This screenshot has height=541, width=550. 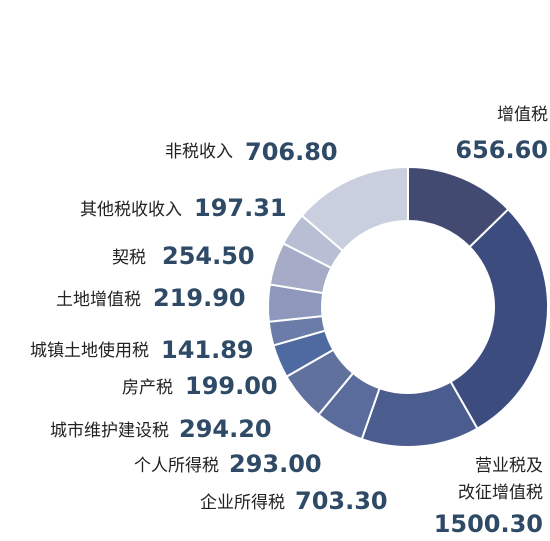 I want to click on category-label: 营业税及, so click(x=509, y=466).